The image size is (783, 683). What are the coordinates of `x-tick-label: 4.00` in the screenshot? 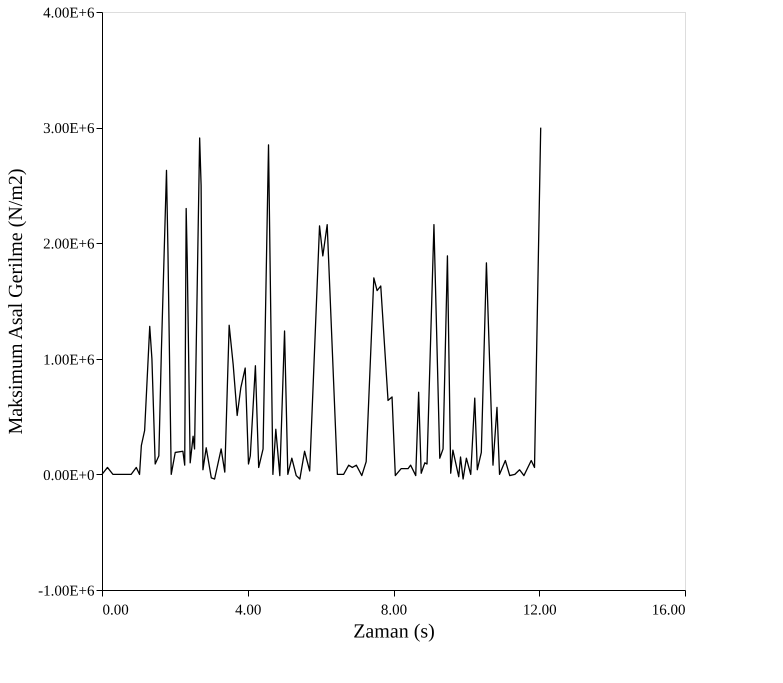 It's located at (248, 610).